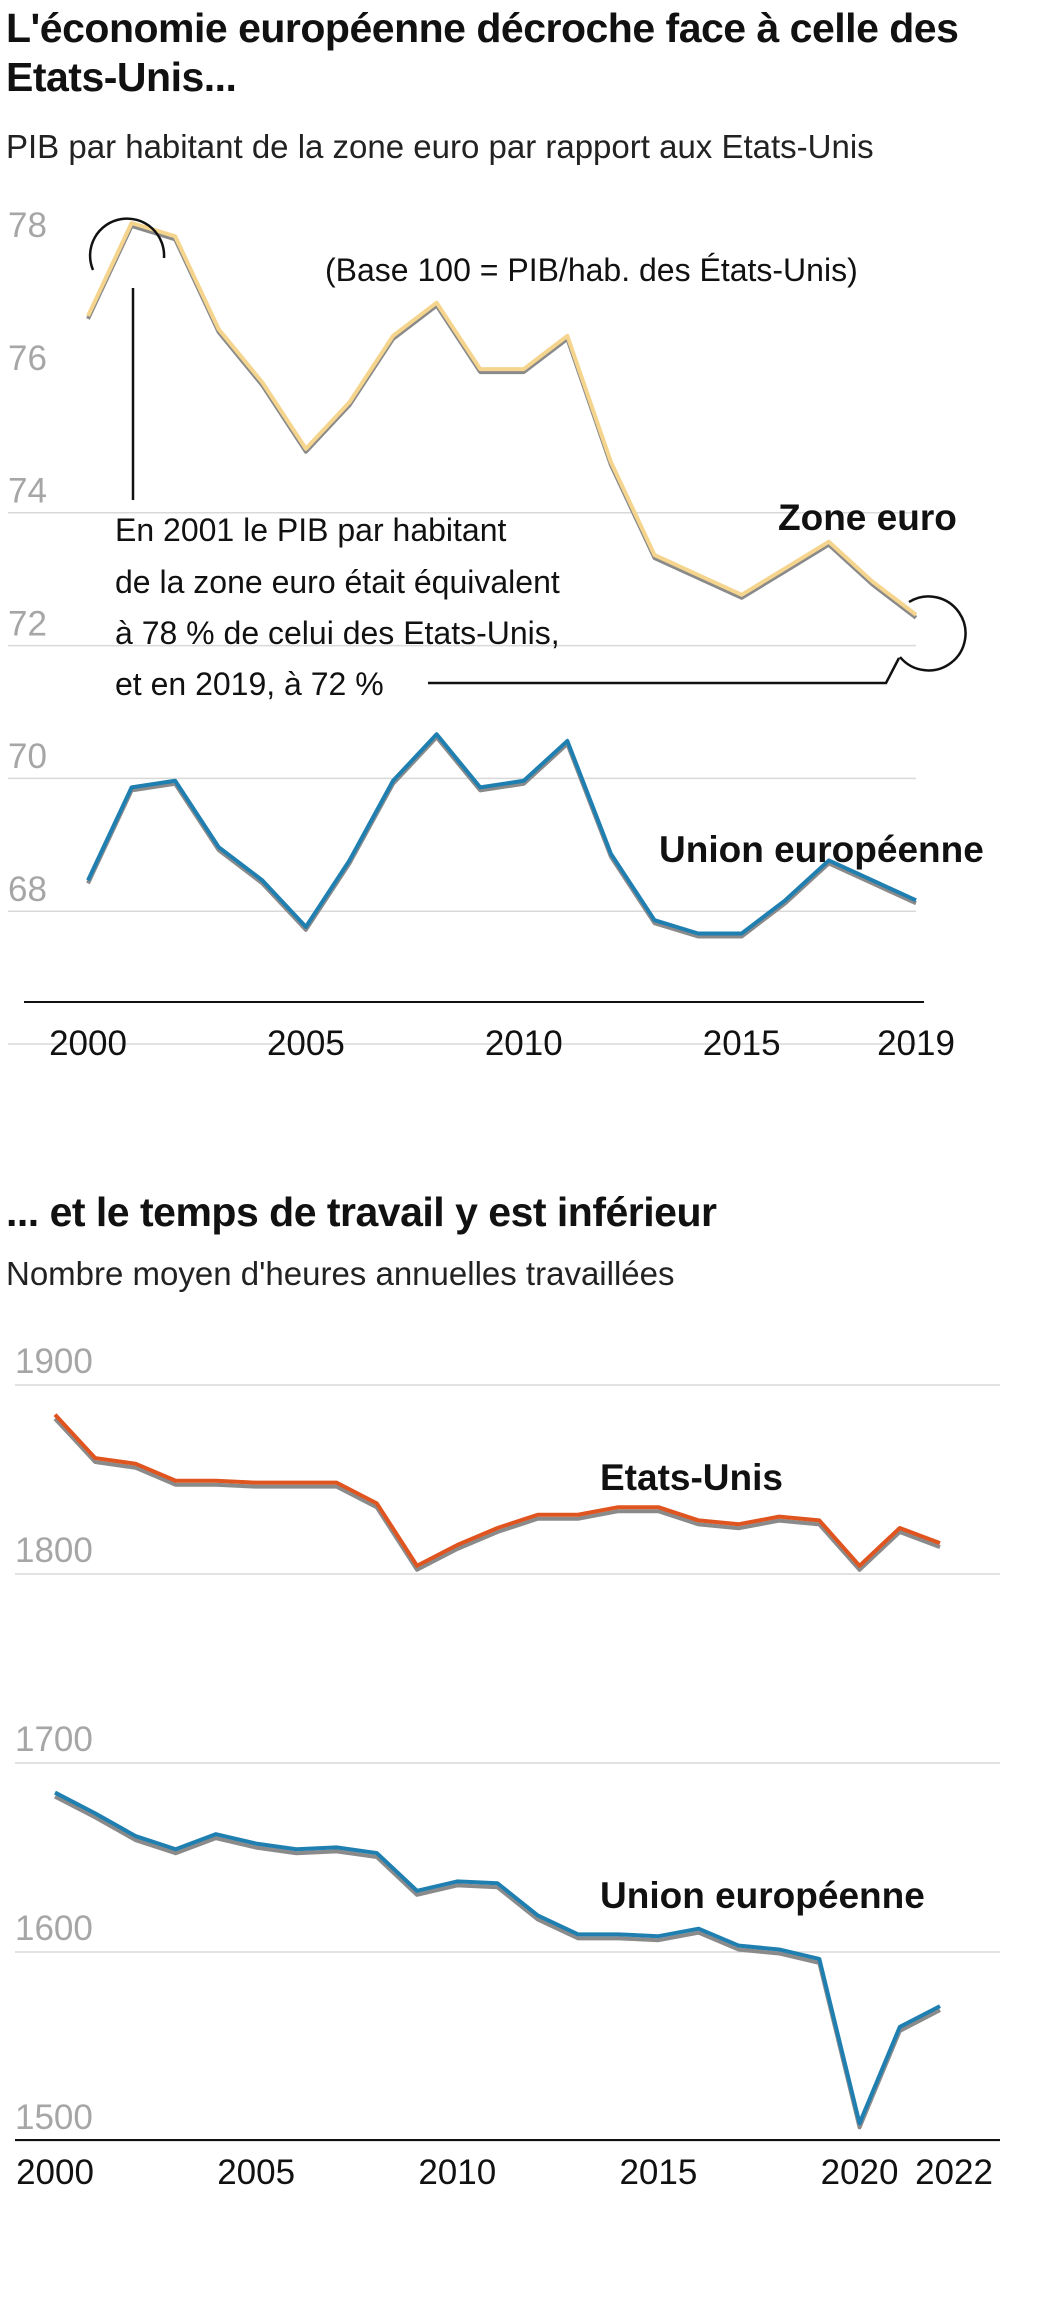 This screenshot has width=1051, height=2313. What do you see at coordinates (697, 640) in the screenshot?
I see `annotation-circle-2019` at bounding box center [697, 640].